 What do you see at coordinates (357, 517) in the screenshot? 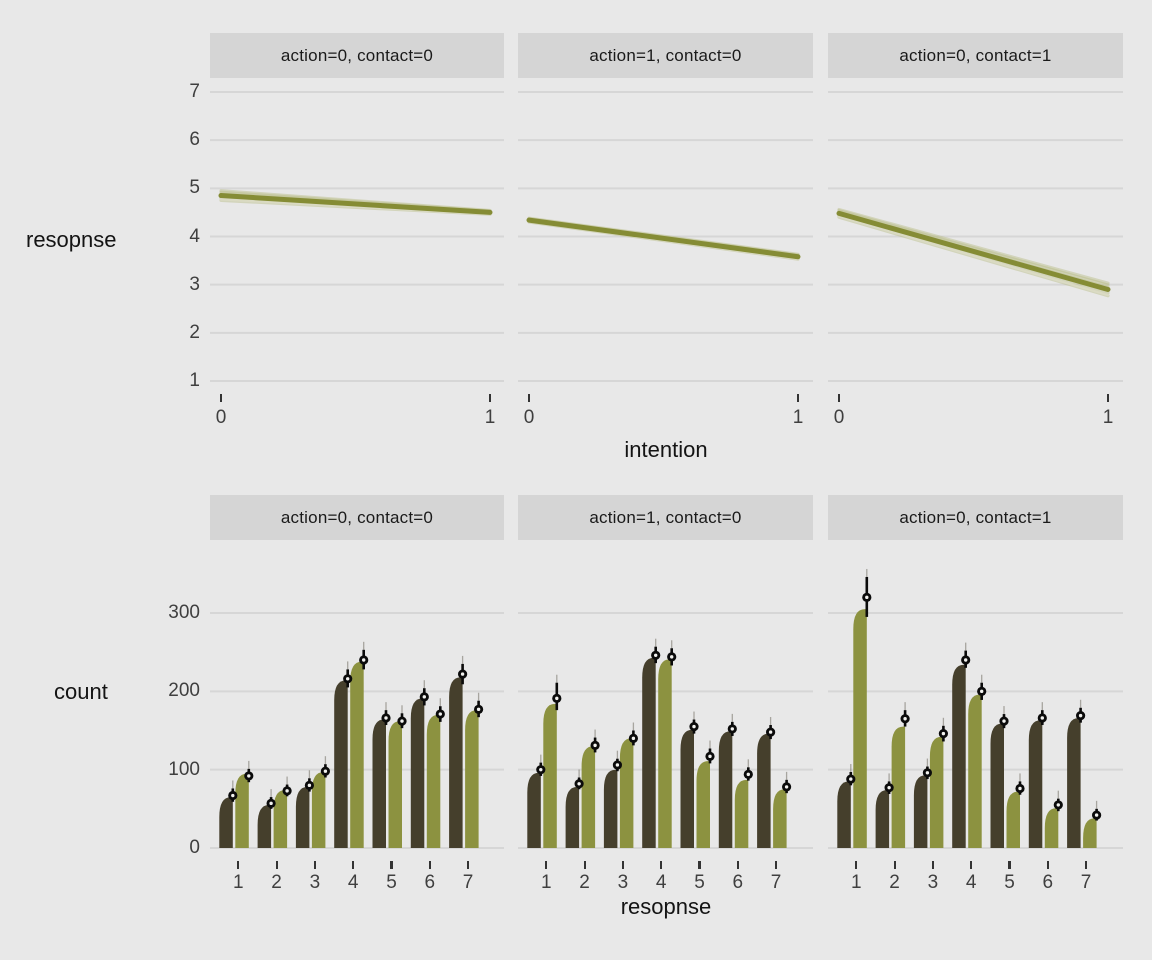
I see `bottom-facet-strip-0: action=0, contact=0` at bounding box center [357, 517].